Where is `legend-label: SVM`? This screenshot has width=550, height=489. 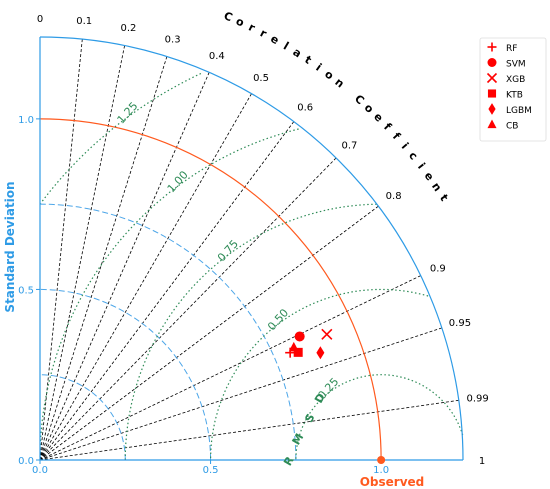
legend-label: SVM is located at coordinates (516, 65).